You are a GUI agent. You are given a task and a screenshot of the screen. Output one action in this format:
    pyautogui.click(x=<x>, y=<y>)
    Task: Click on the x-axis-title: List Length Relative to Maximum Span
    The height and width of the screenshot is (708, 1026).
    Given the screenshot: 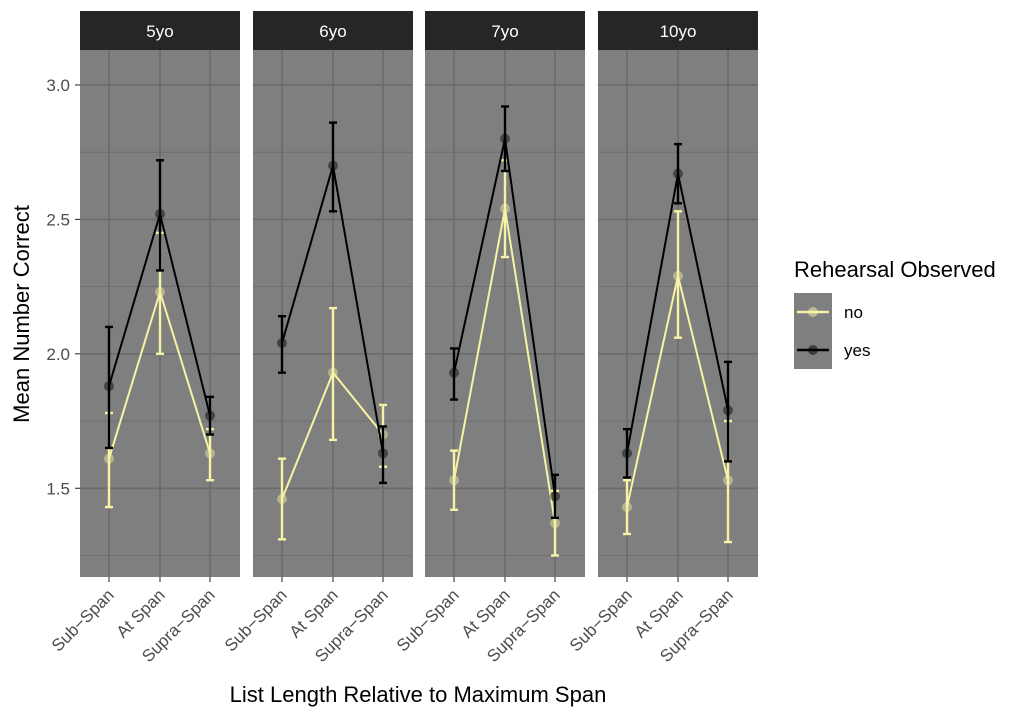 What is the action you would take?
    pyautogui.click(x=418, y=694)
    